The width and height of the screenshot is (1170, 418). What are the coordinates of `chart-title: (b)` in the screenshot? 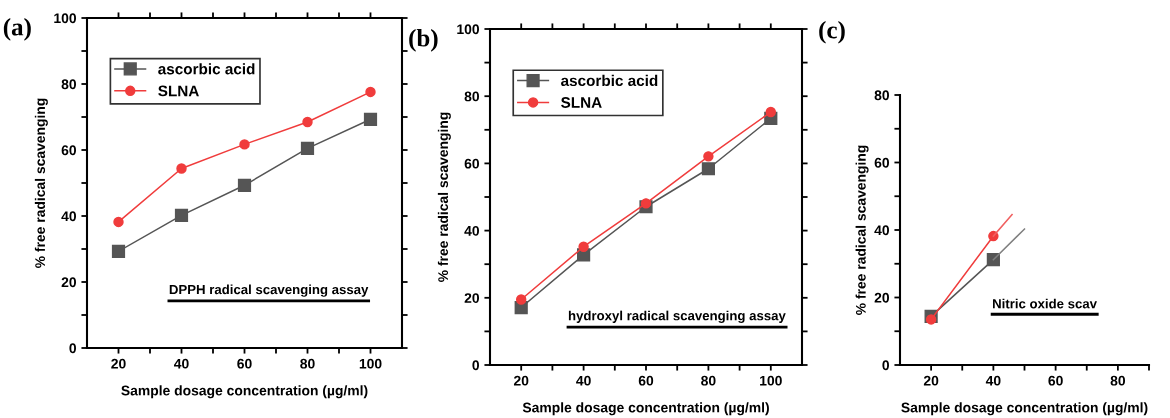 It's located at (423, 40).